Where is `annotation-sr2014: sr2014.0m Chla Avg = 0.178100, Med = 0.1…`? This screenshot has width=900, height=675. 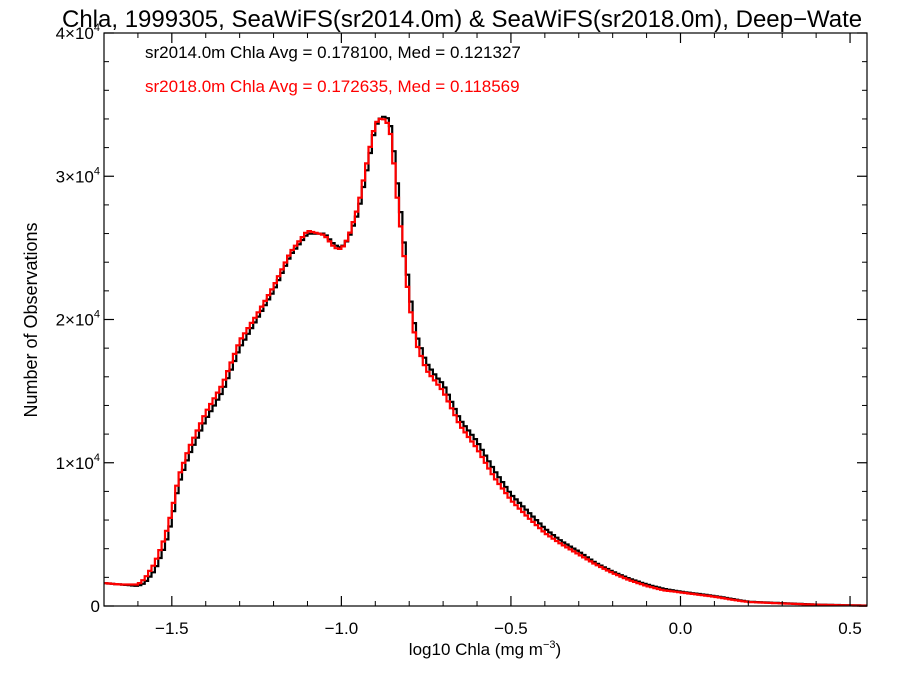 annotation-sr2014: sr2014.0m Chla Avg = 0.178100, Med = 0.1… is located at coordinates (333, 52).